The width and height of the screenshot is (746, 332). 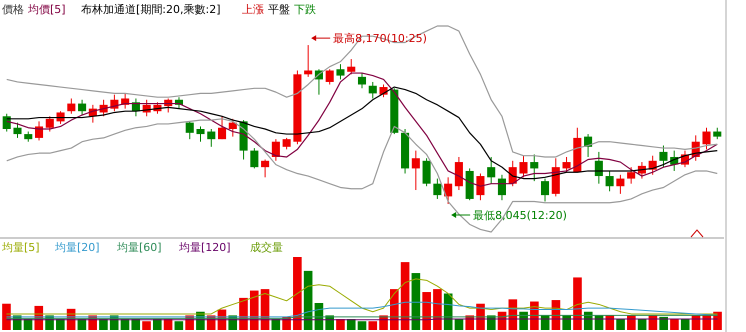 What do you see at coordinates (150, 9) in the screenshot?
I see `text: 布林加通道[期間:20,乘數:2]` at bounding box center [150, 9].